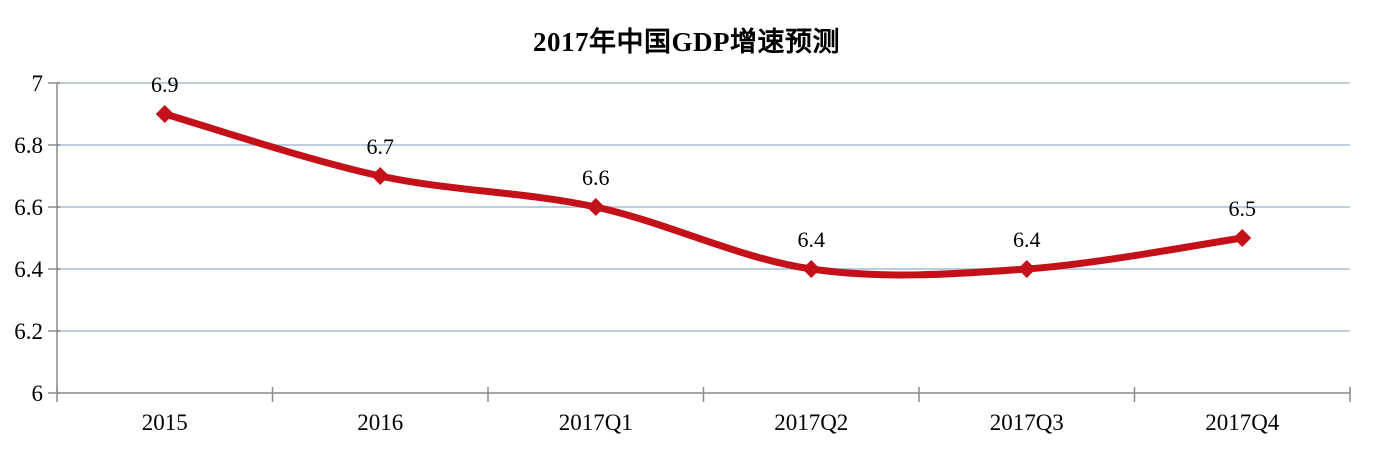 The width and height of the screenshot is (1373, 452). Describe the element at coordinates (596, 177) in the screenshot. I see `data-label: 6.6` at that location.